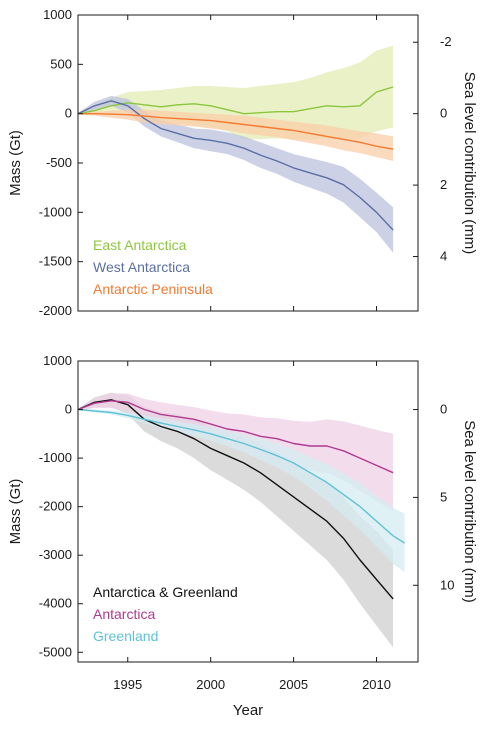  Describe the element at coordinates (55, 651) in the screenshot. I see `y-tick-label: -5000` at that location.